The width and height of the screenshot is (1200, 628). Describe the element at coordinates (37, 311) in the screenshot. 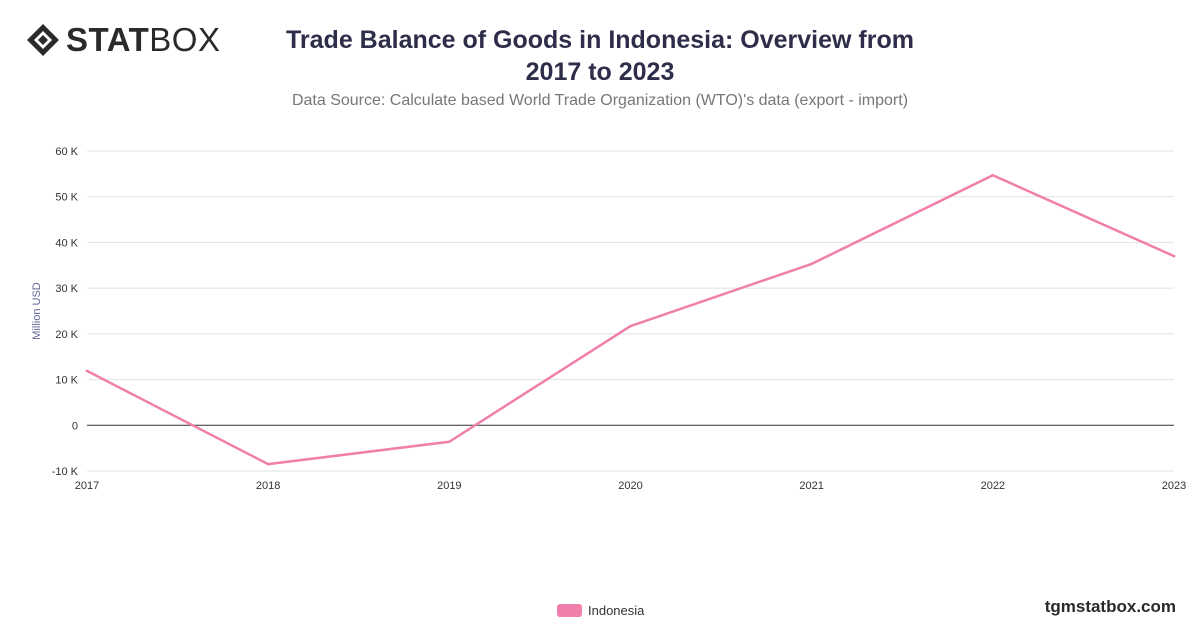

I see `y-axis-label: Million USD` at that location.